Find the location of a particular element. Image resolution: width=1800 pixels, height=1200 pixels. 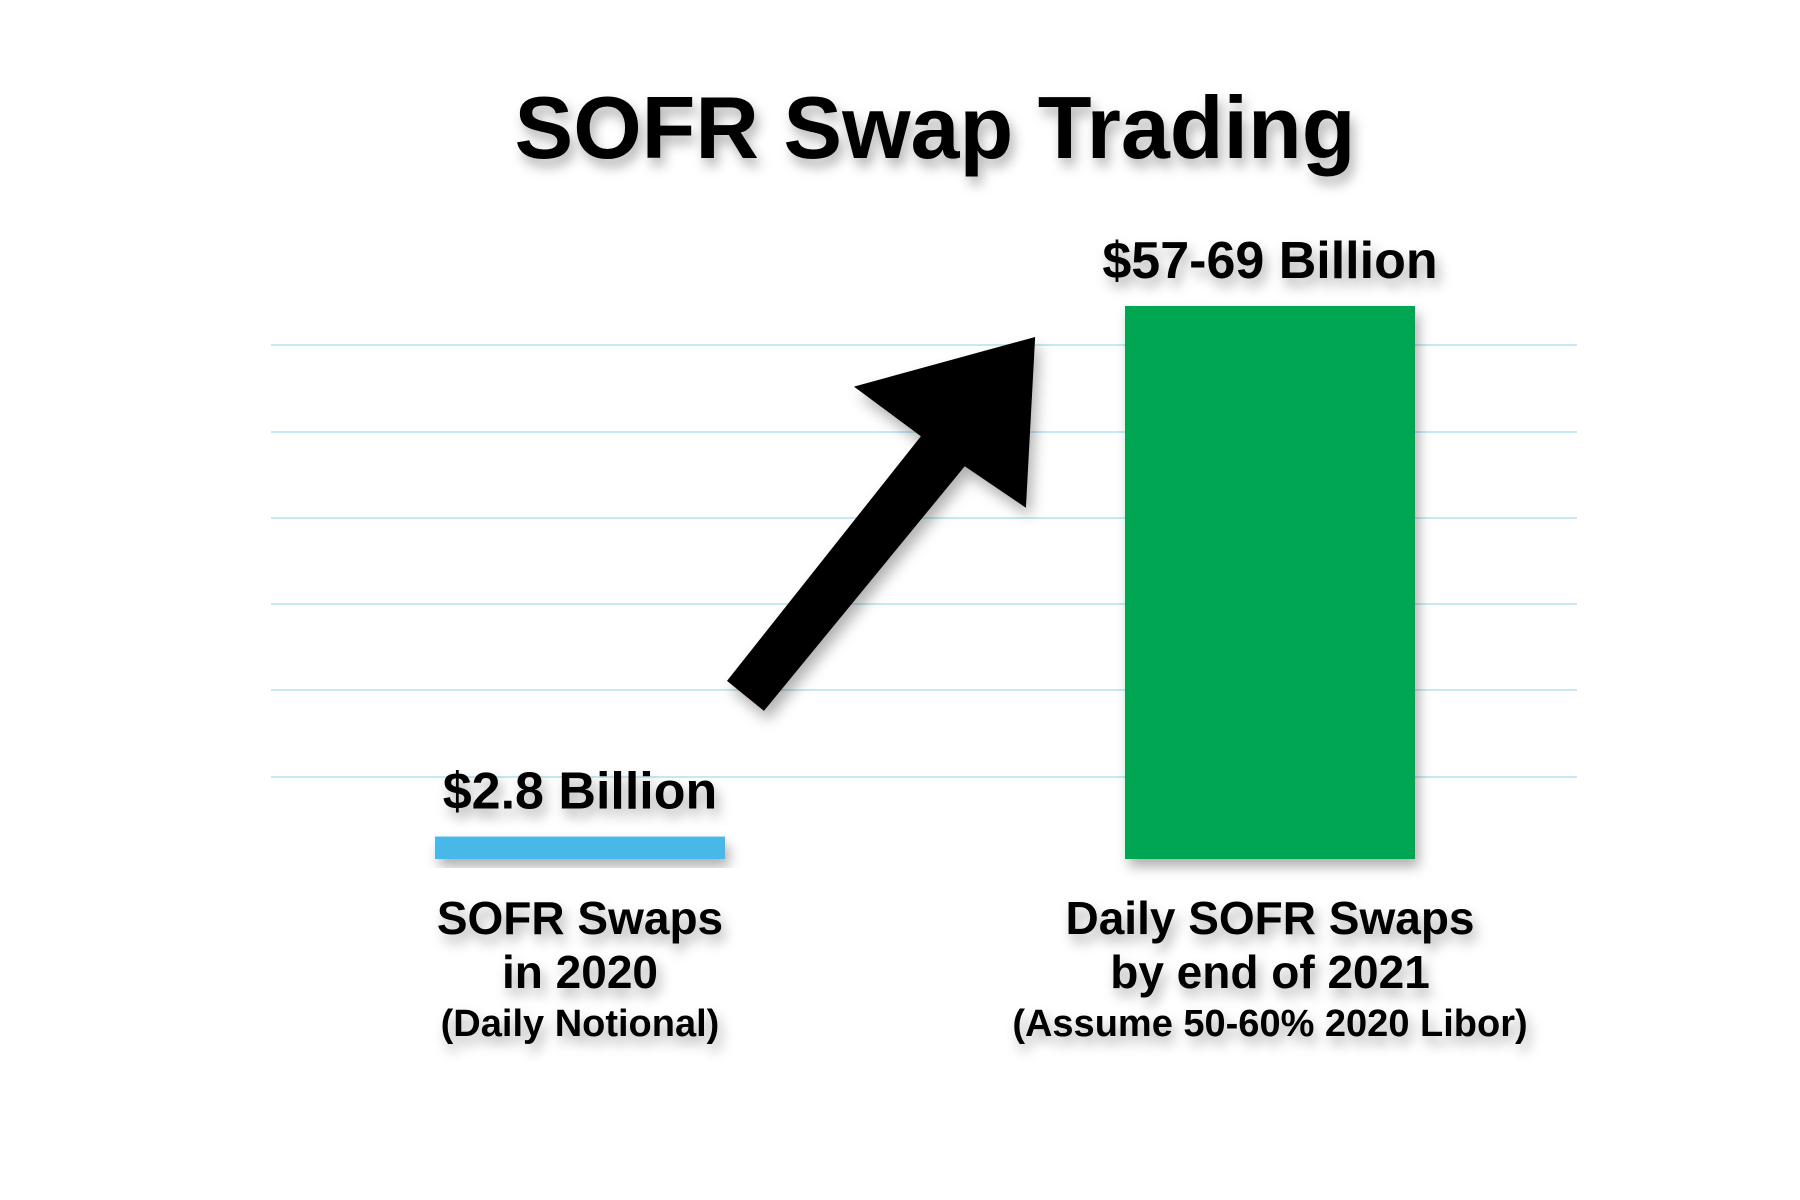

x-tick-label: Daily SOFR Swaps is located at coordinates (1269, 918).